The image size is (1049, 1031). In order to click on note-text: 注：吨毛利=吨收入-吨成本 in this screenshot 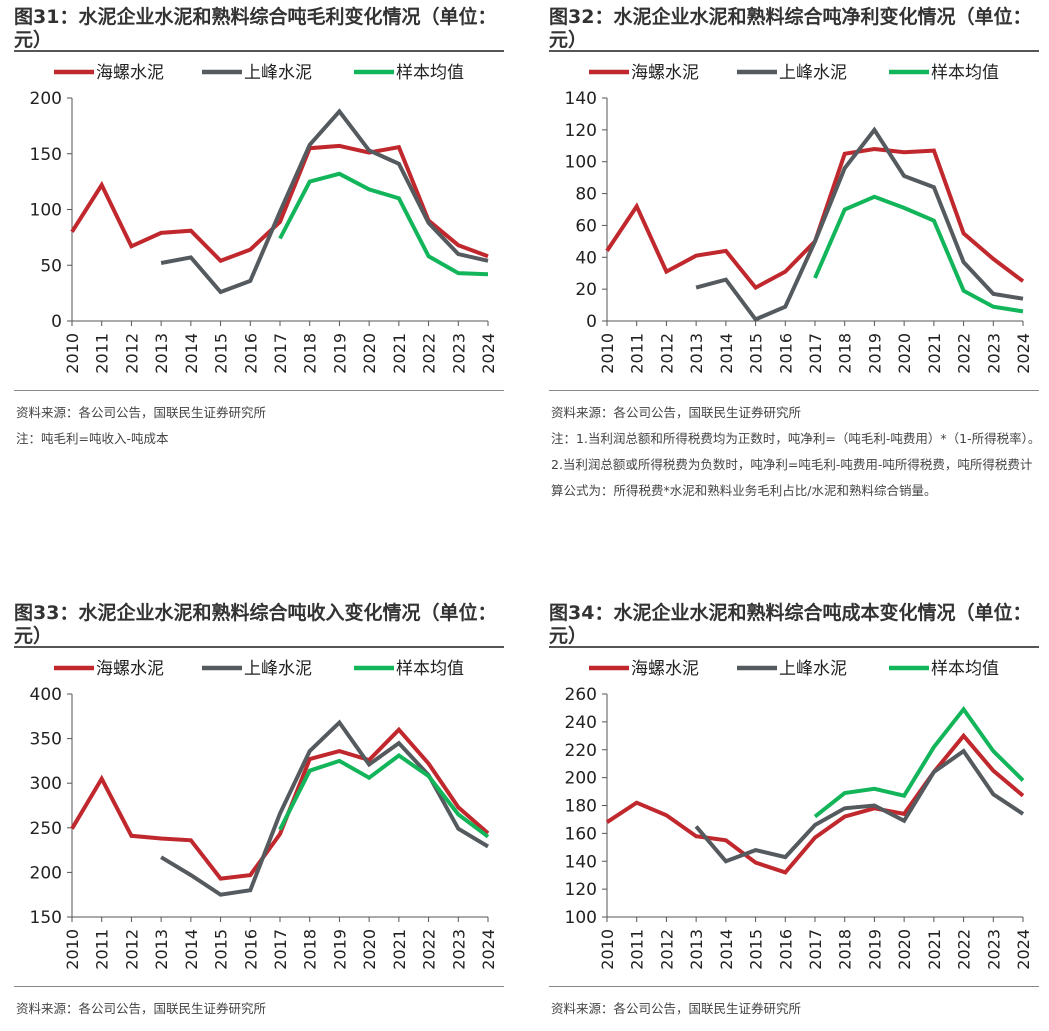, I will do `click(92, 438)`.